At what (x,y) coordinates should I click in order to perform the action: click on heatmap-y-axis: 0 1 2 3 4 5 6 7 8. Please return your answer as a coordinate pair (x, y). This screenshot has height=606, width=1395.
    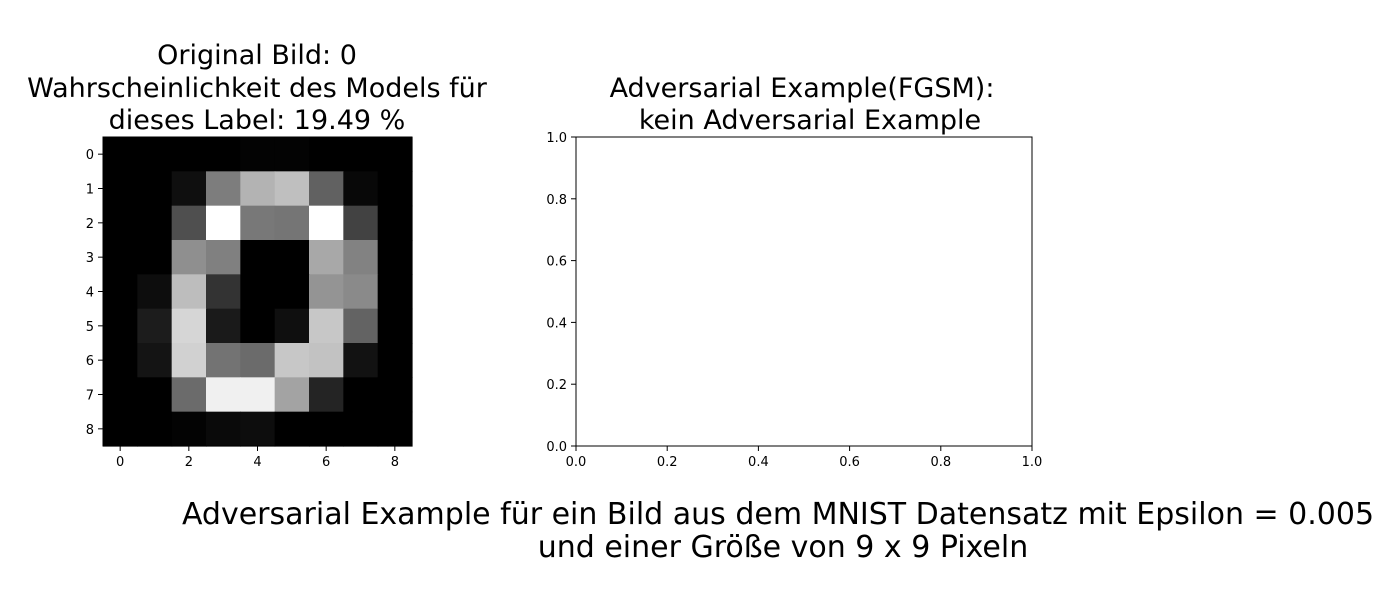
    Looking at the image, I should click on (94, 293).